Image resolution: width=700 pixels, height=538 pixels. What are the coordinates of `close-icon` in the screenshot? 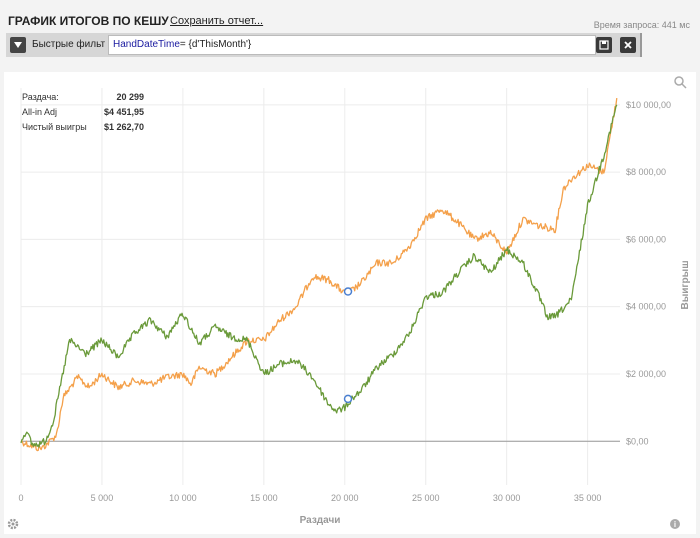 It's located at (628, 45).